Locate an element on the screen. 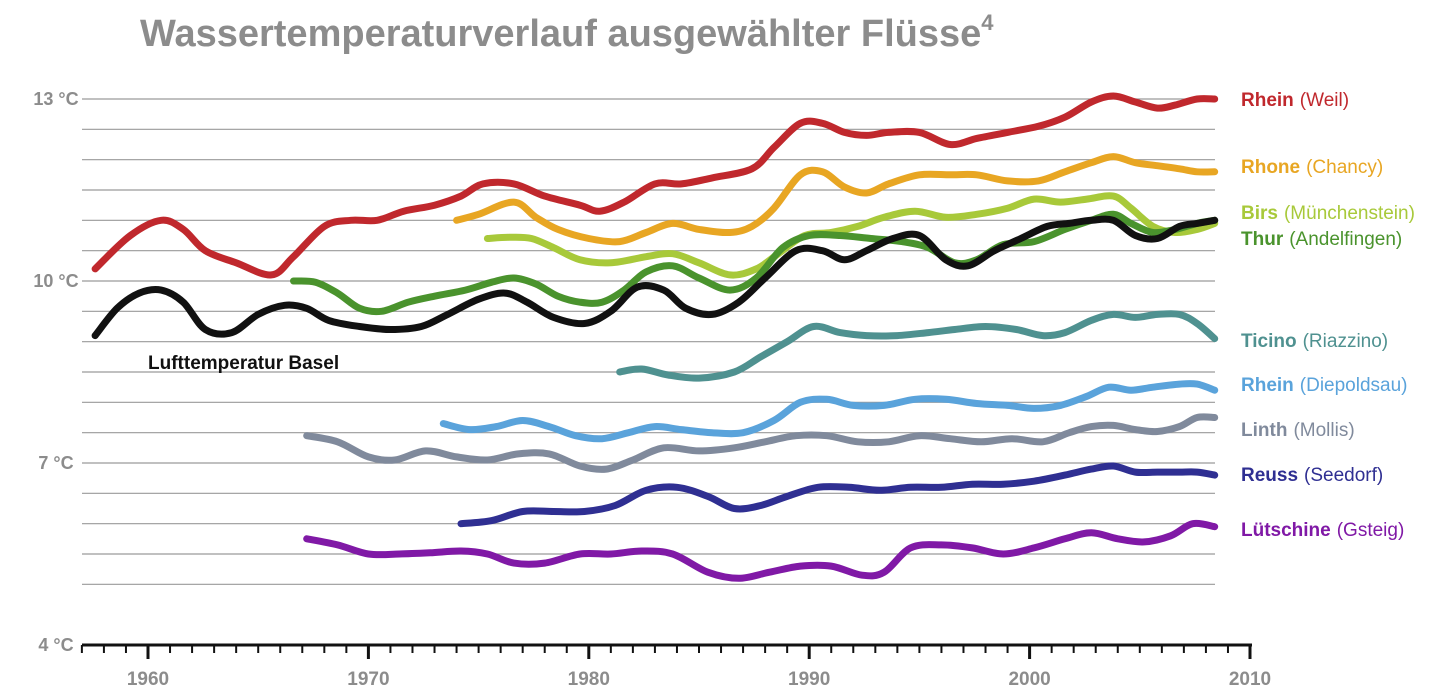  y-axis-tick-labels: 4 °C 7 °C 10 °C 13 °C is located at coordinates (55, 372).